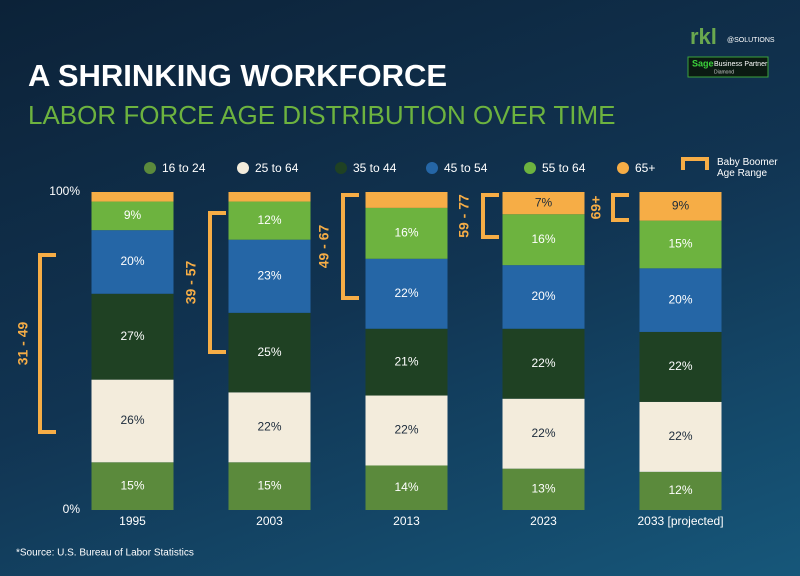 The image size is (800, 576). I want to click on legend-label: 45 to 54, so click(466, 168).